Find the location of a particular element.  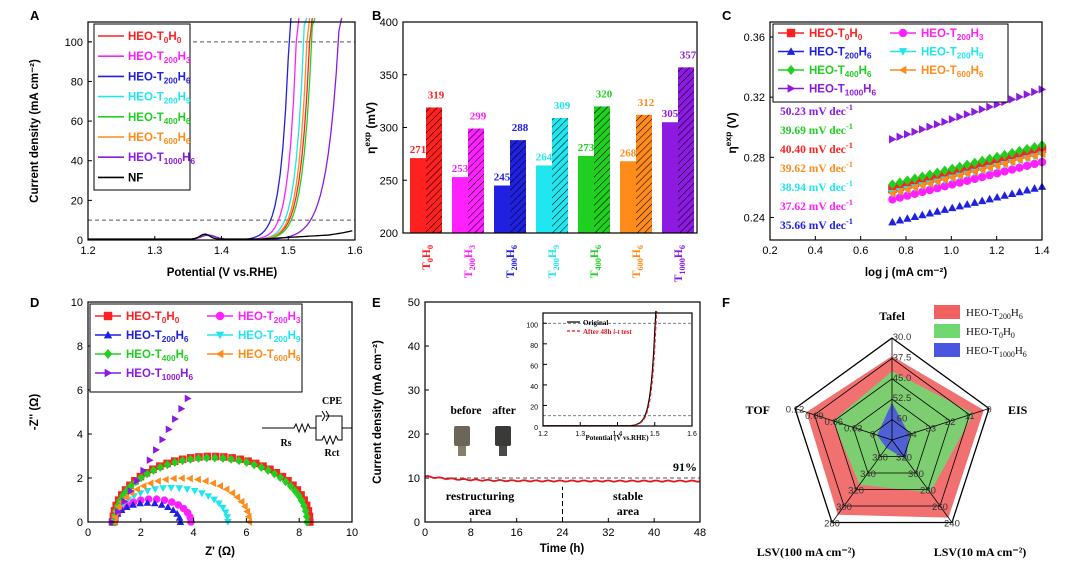

legend-marker is located at coordinates (902, 70).